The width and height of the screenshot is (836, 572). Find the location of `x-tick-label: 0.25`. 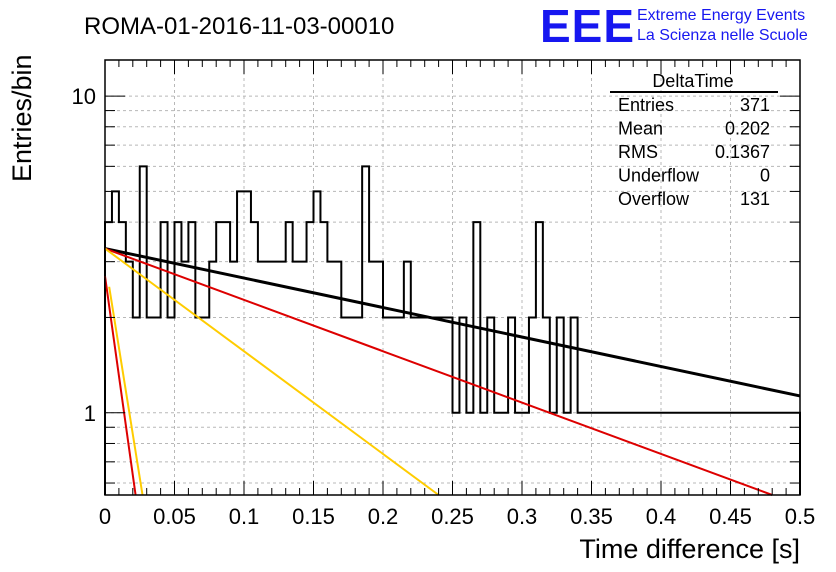

x-tick-label: 0.25 is located at coordinates (452, 516).